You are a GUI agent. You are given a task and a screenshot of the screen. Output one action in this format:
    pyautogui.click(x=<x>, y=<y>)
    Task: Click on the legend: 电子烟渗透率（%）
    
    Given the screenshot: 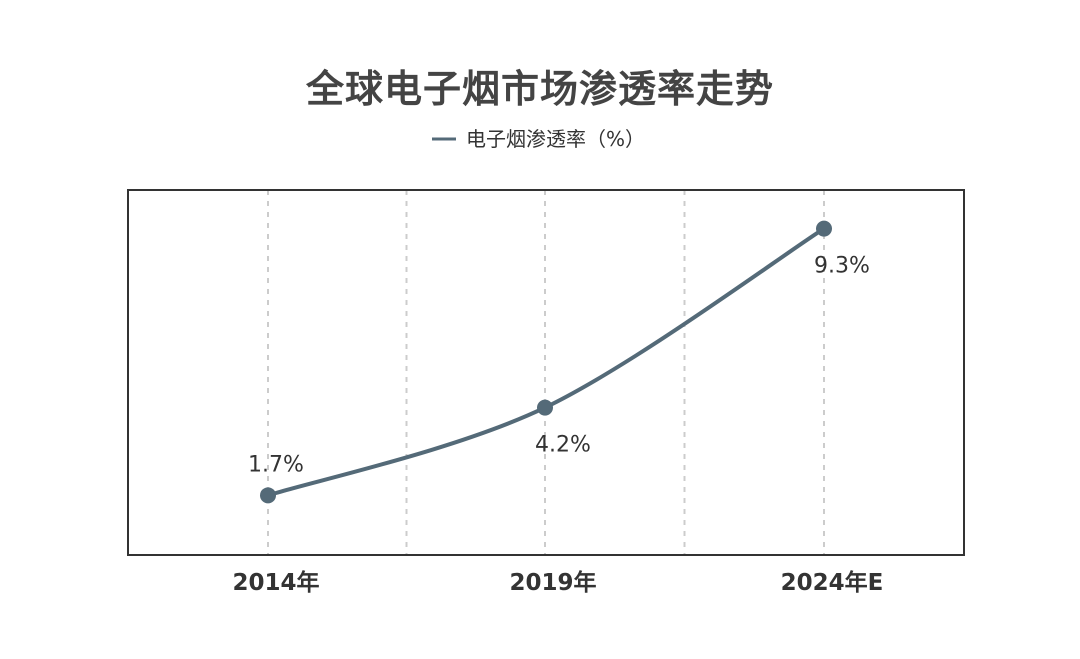 What is the action you would take?
    pyautogui.click(x=538, y=139)
    